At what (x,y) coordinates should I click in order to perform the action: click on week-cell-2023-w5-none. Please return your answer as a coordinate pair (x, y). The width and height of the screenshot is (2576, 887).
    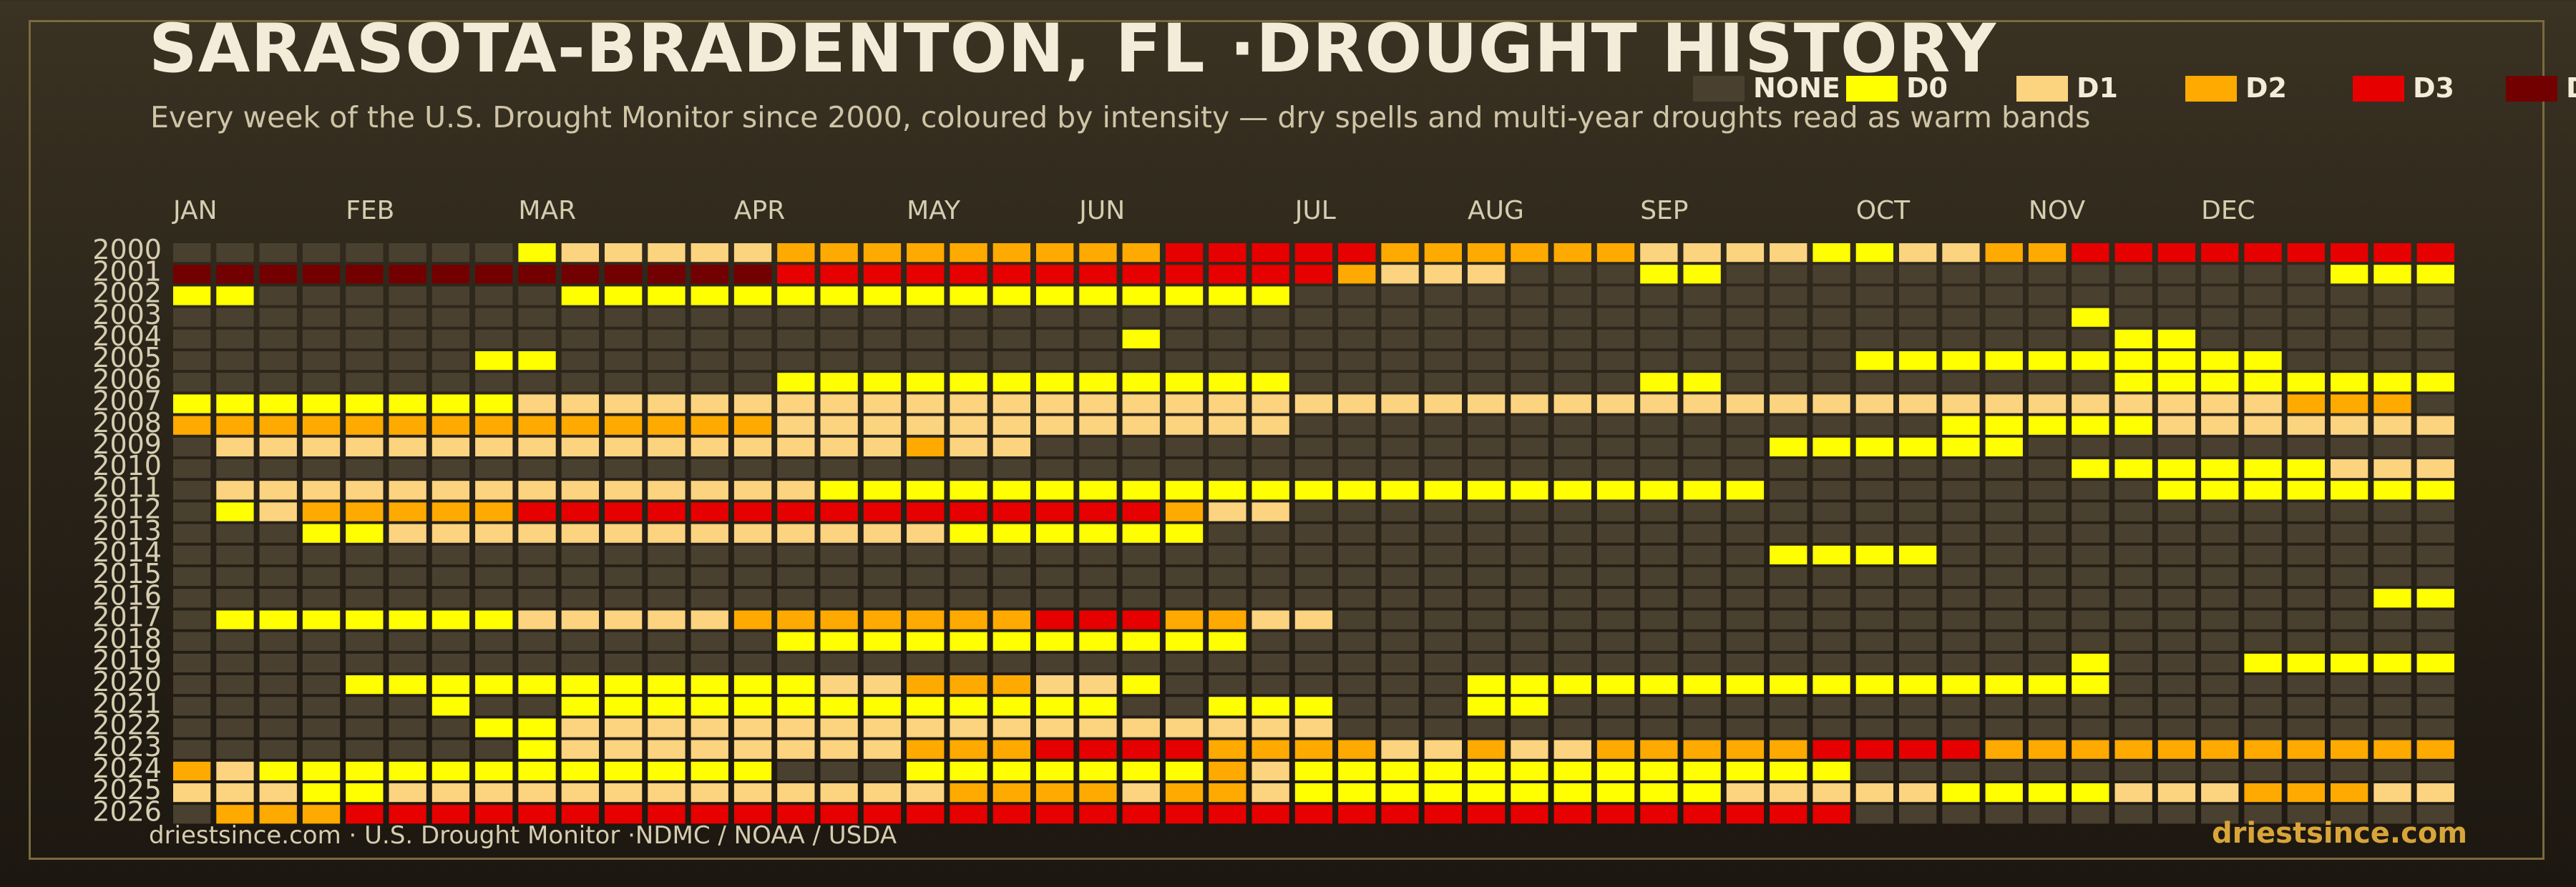
    Looking at the image, I should click on (365, 749).